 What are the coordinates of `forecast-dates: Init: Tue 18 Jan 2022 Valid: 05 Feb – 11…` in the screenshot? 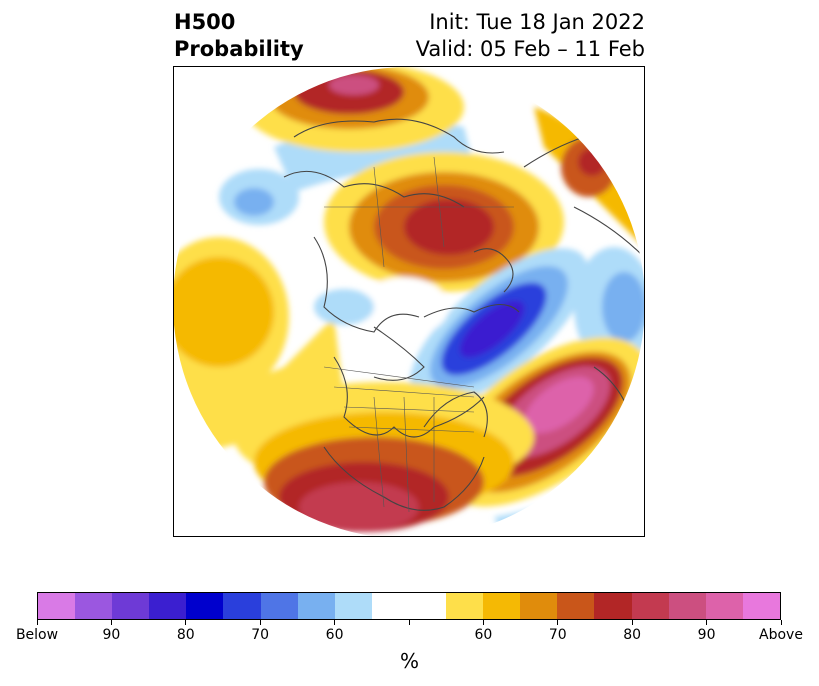 It's located at (530, 36).